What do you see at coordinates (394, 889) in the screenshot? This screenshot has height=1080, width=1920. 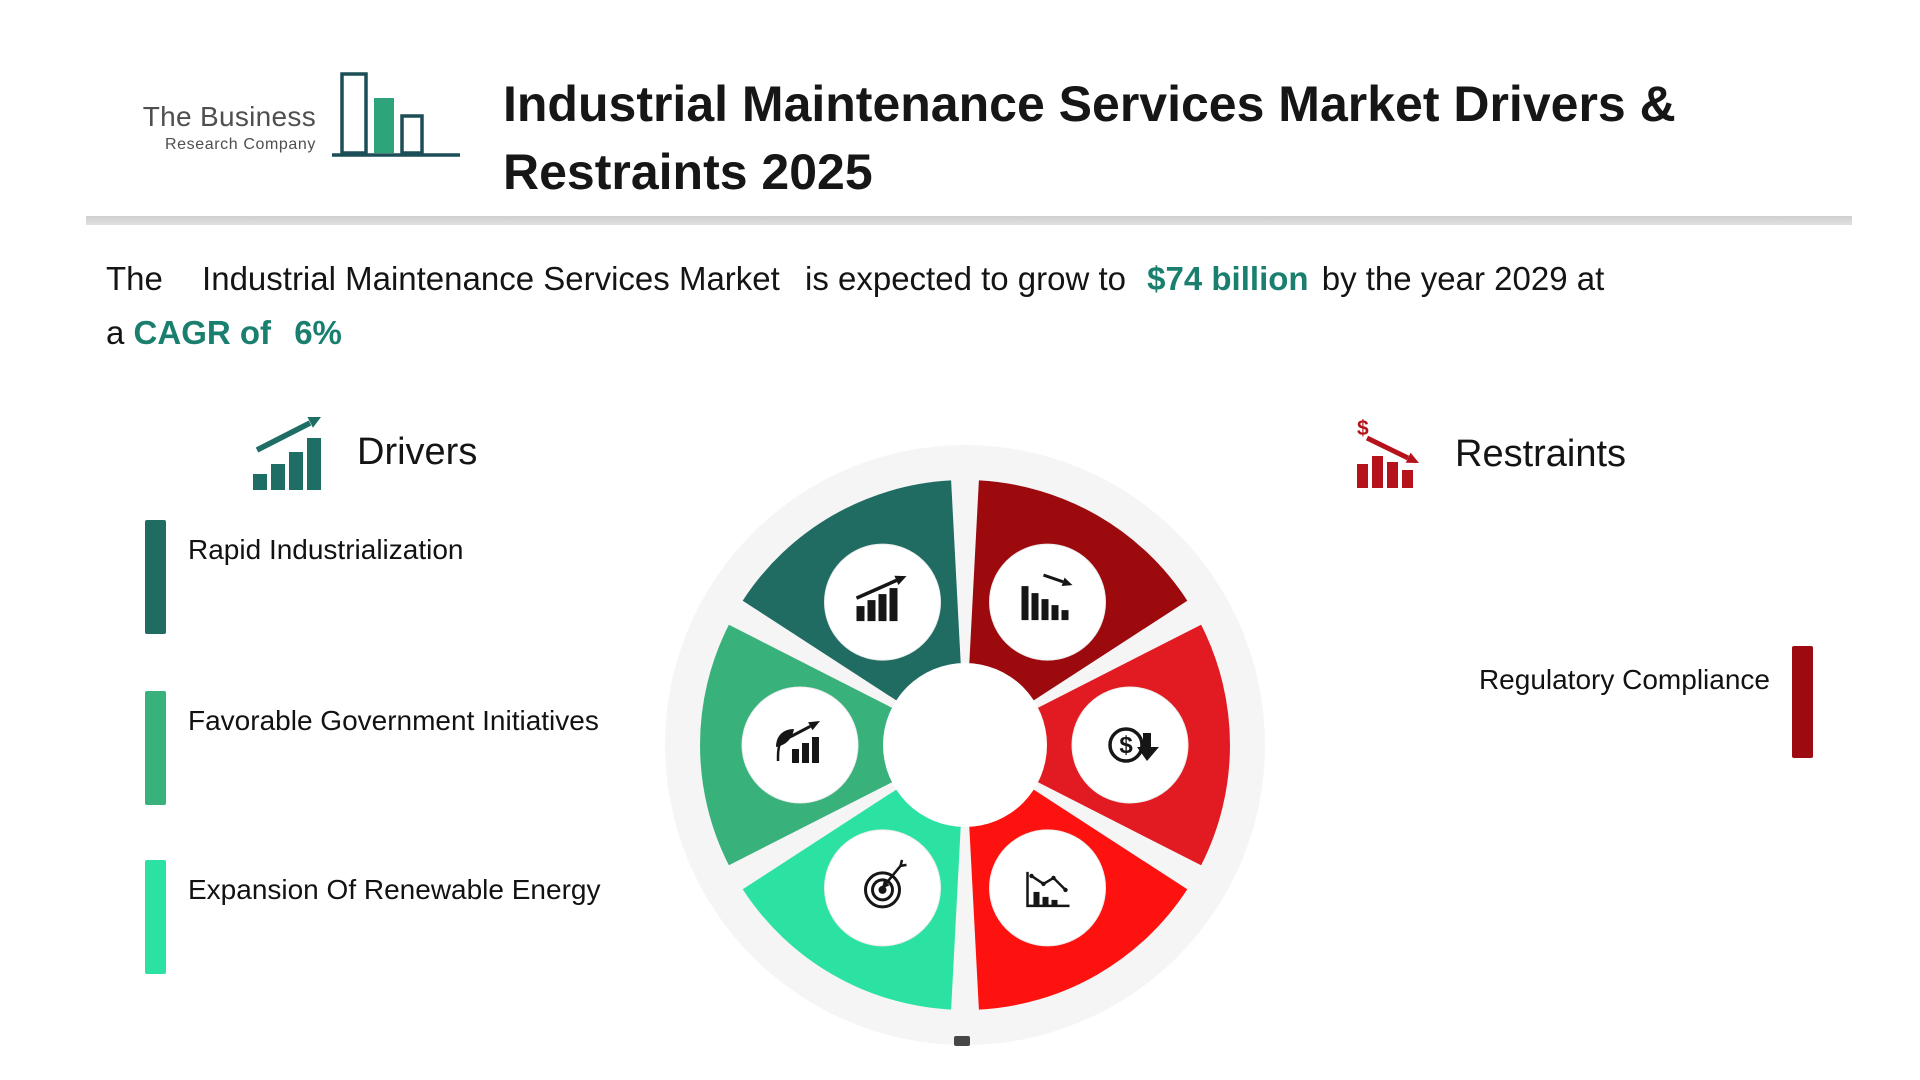 I see `driver-item-label: Expansion Of Renewable Energy` at bounding box center [394, 889].